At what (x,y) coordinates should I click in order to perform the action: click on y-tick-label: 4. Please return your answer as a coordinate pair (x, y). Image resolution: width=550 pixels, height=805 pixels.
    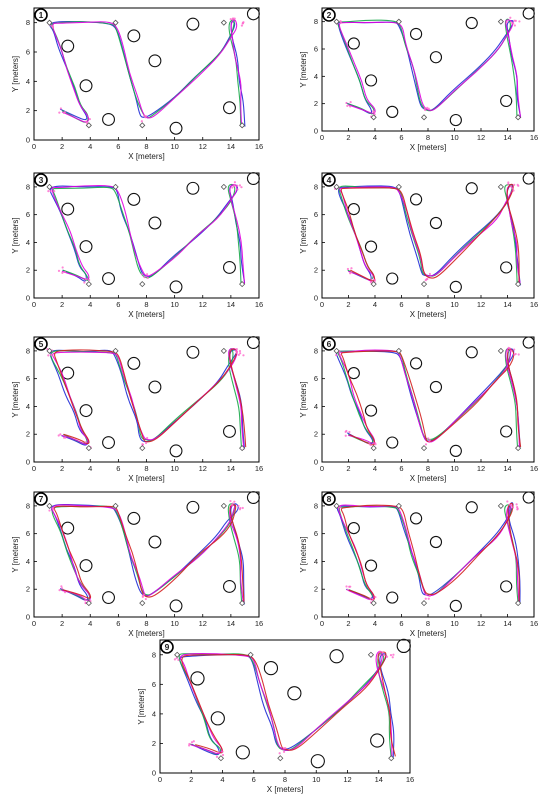
    Looking at the image, I should click on (28, 406).